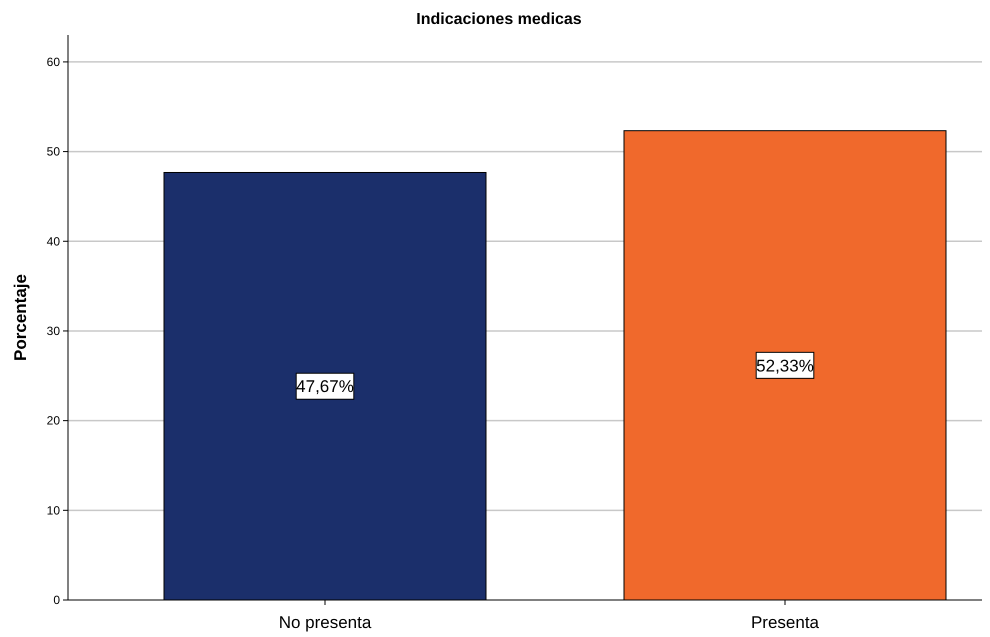 This screenshot has width=990, height=637. Describe the element at coordinates (20, 317) in the screenshot. I see `y-axis-title: Porcentaje` at that location.